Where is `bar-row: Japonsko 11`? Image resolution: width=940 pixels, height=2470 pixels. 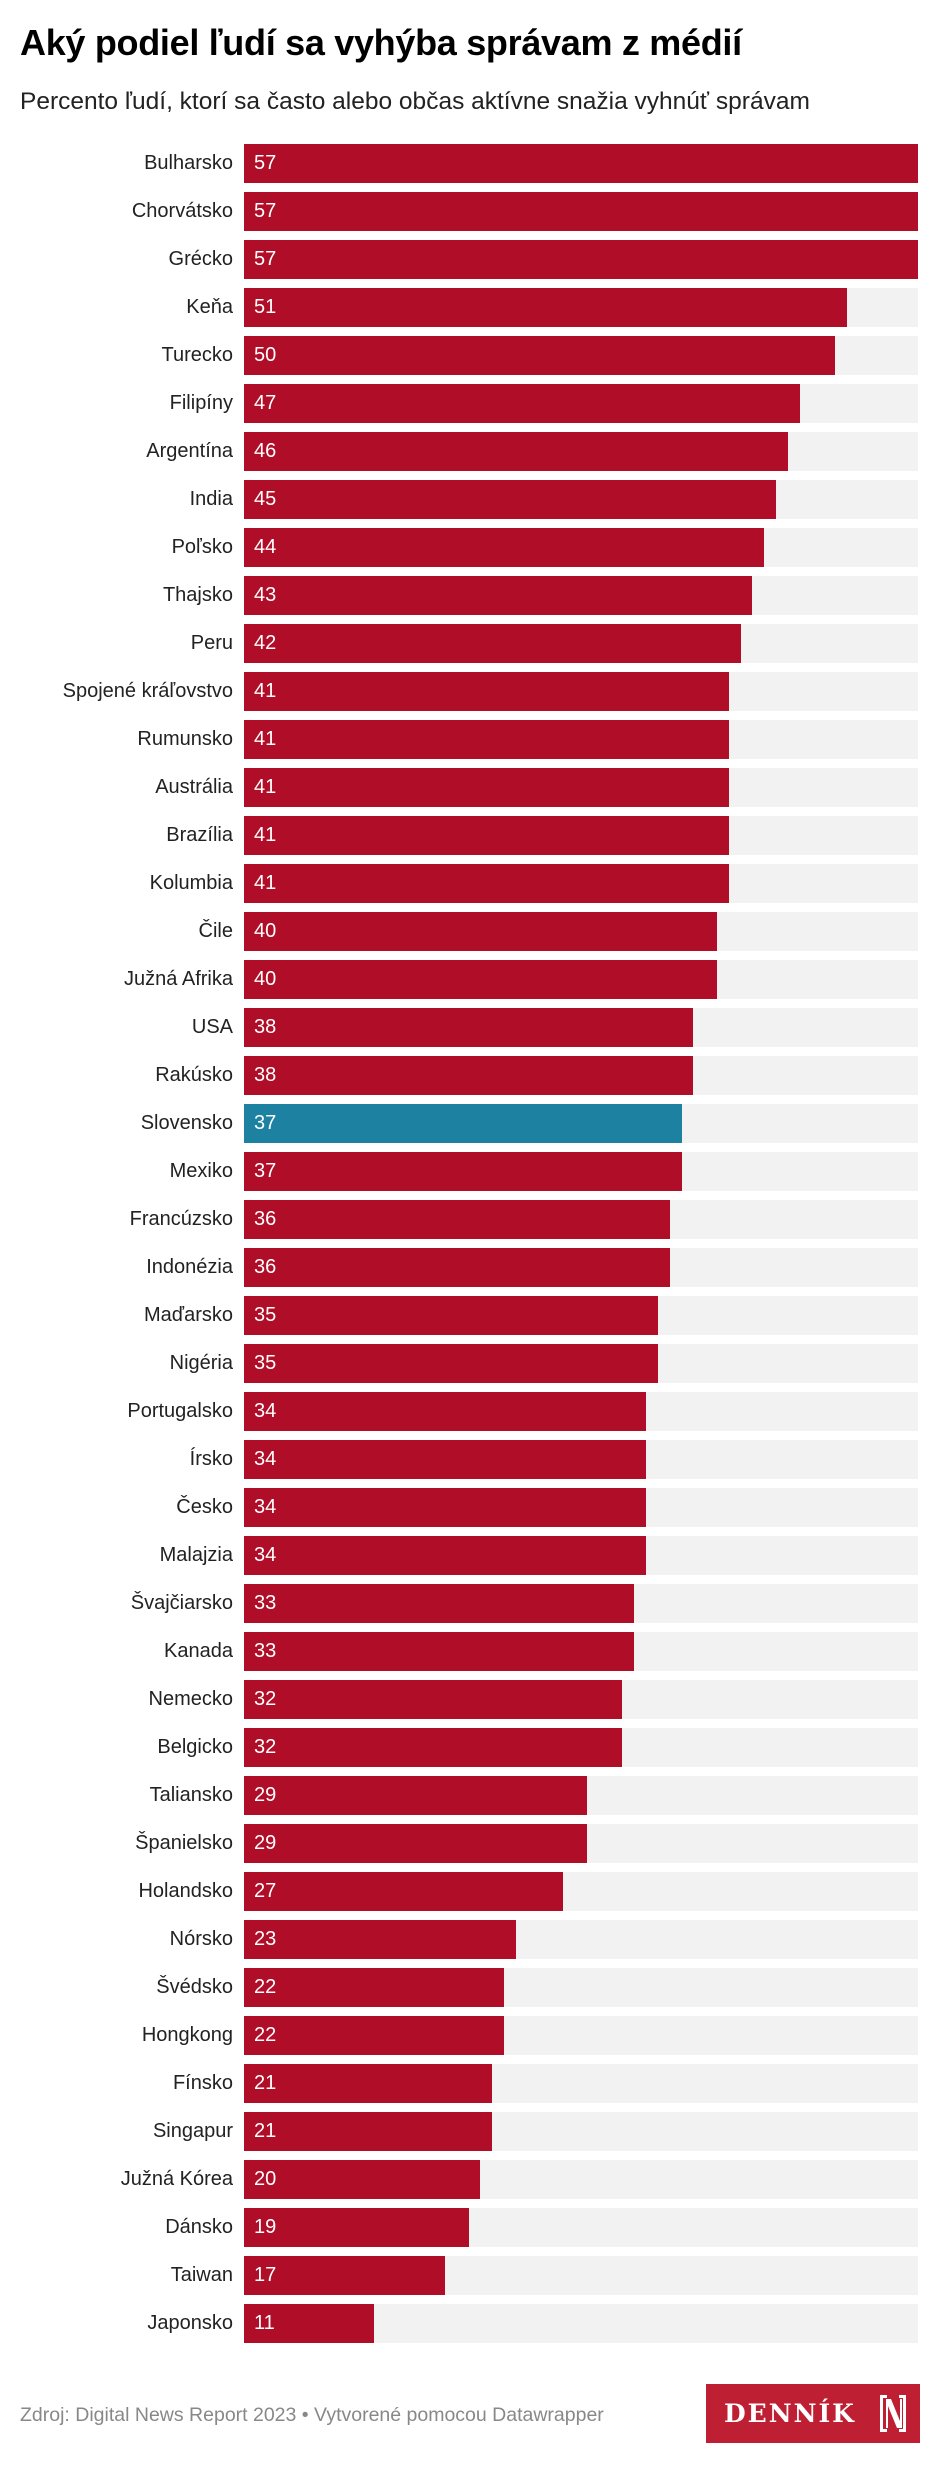
bar-row: Japonsko 11 is located at coordinates (470, 2323).